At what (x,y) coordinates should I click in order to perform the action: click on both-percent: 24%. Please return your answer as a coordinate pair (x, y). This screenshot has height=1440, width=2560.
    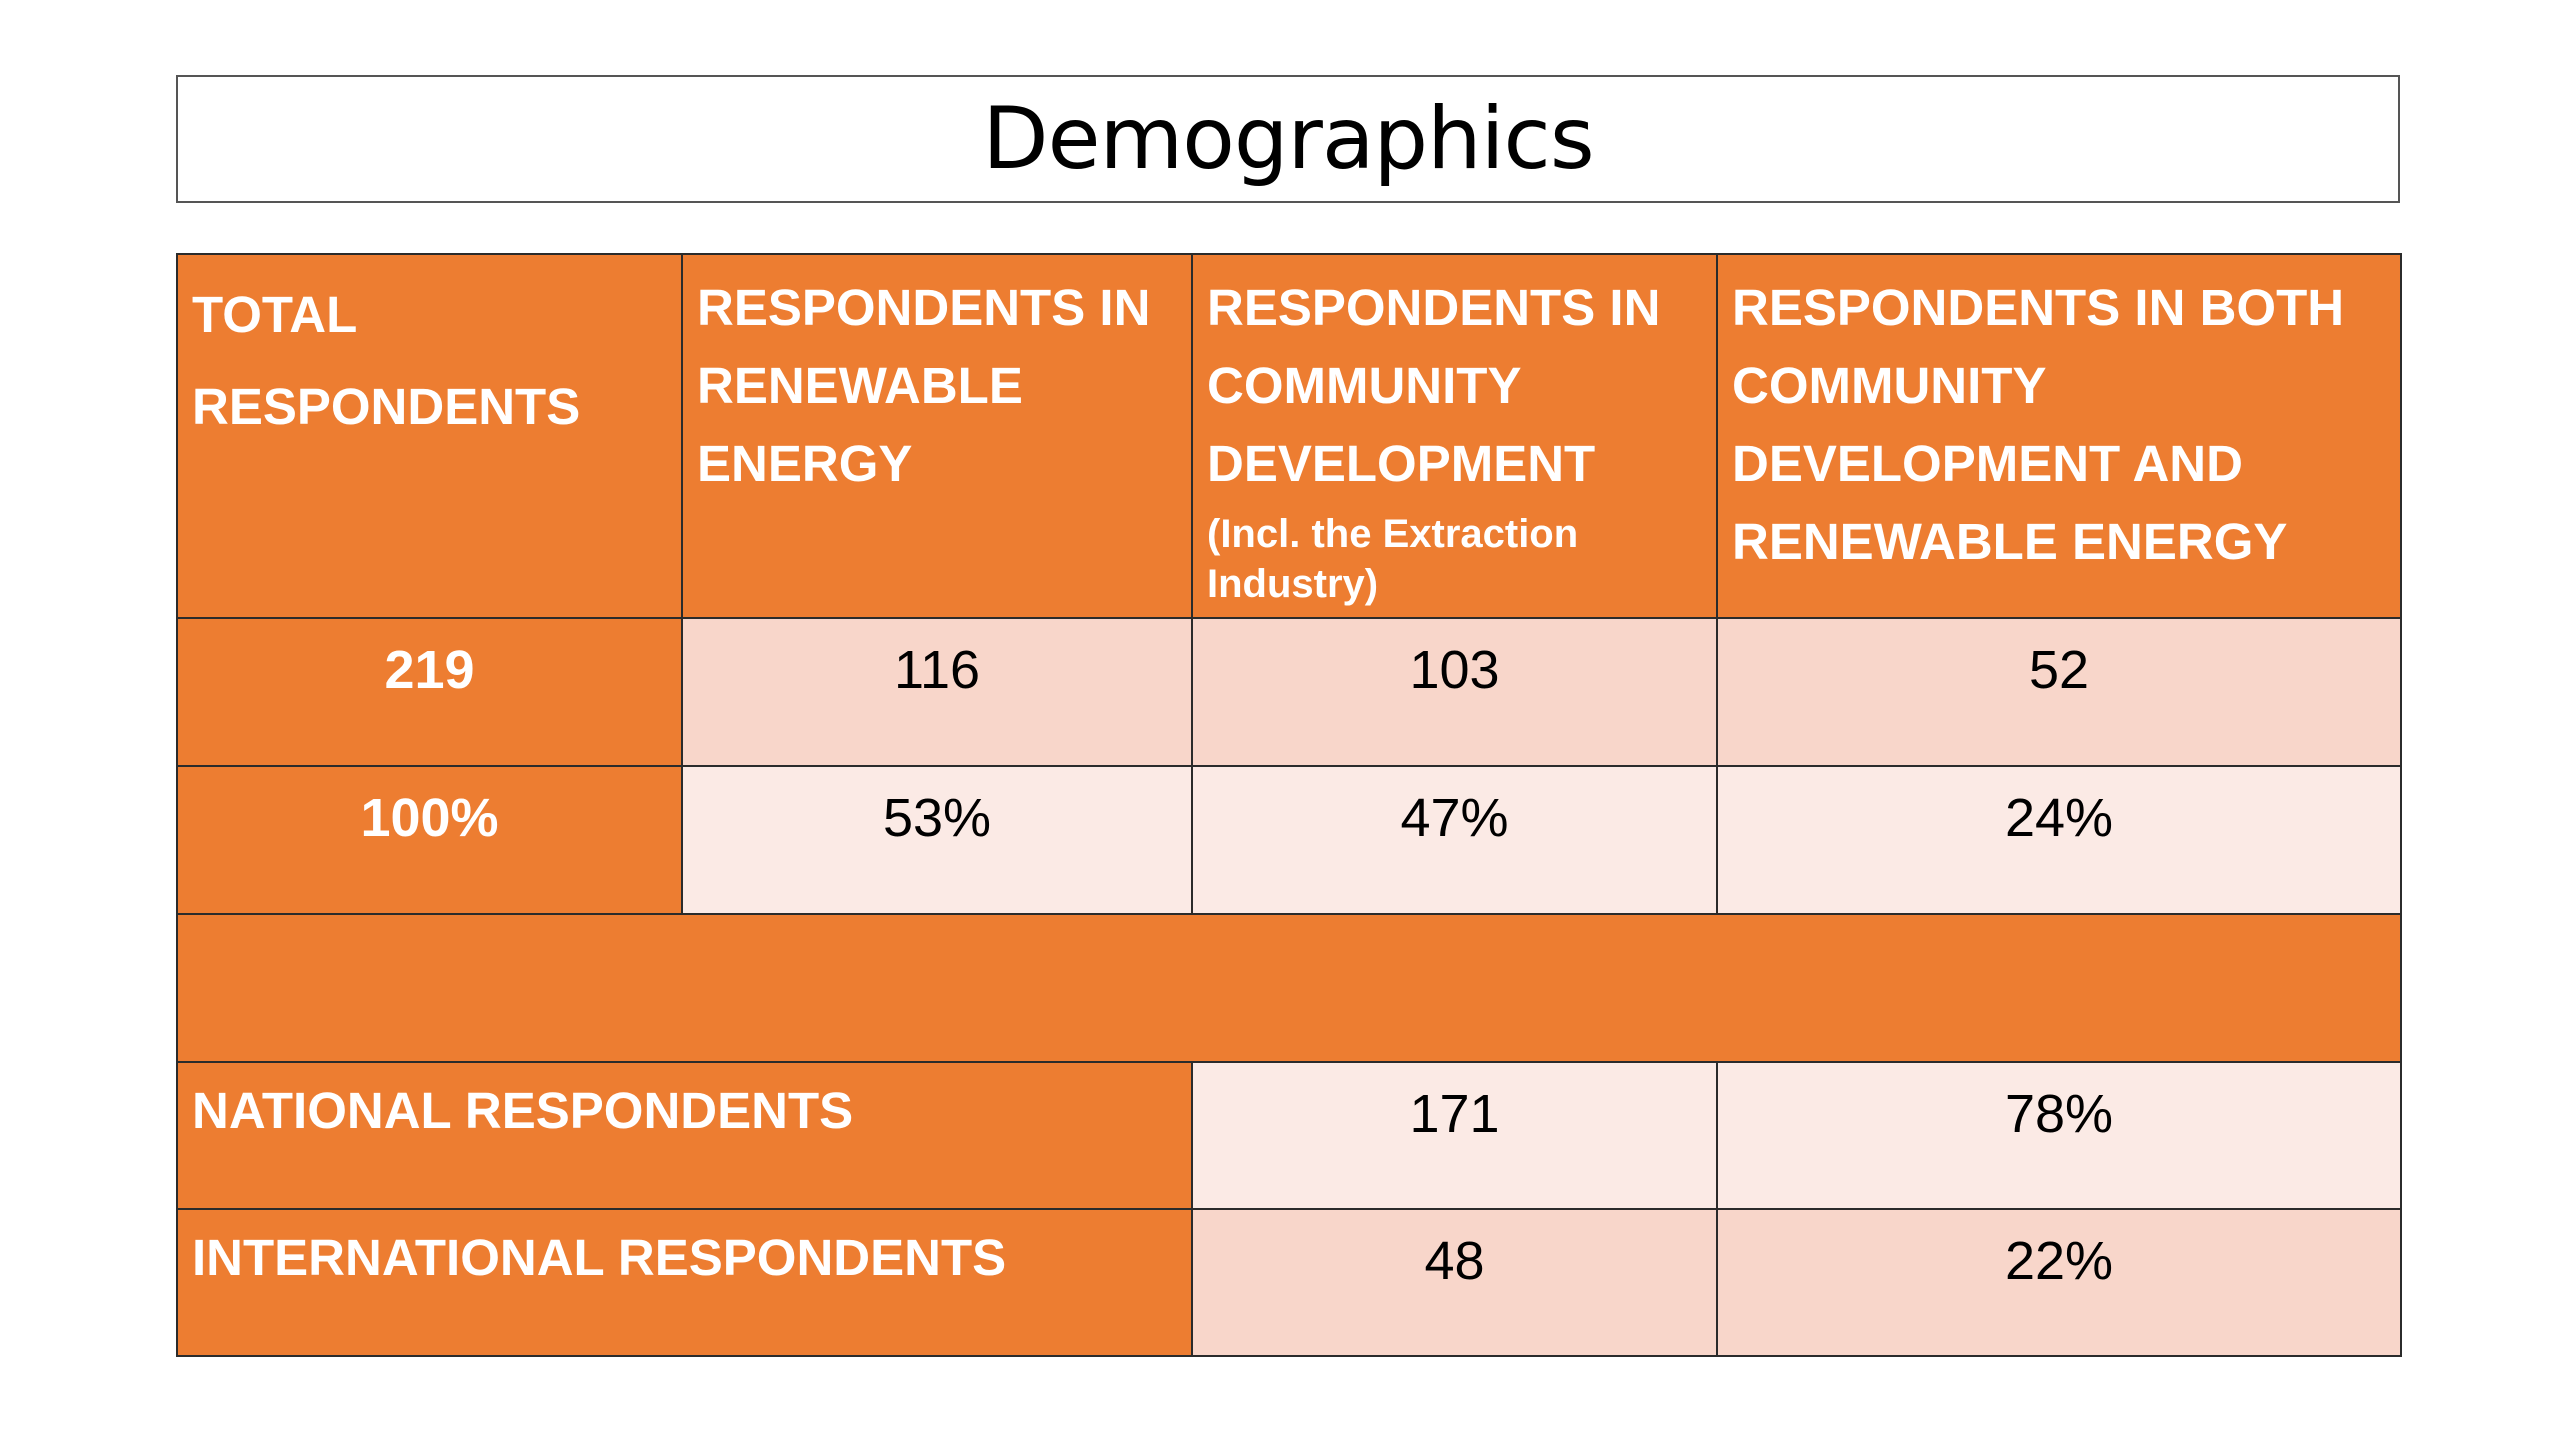
    Looking at the image, I should click on (2059, 840).